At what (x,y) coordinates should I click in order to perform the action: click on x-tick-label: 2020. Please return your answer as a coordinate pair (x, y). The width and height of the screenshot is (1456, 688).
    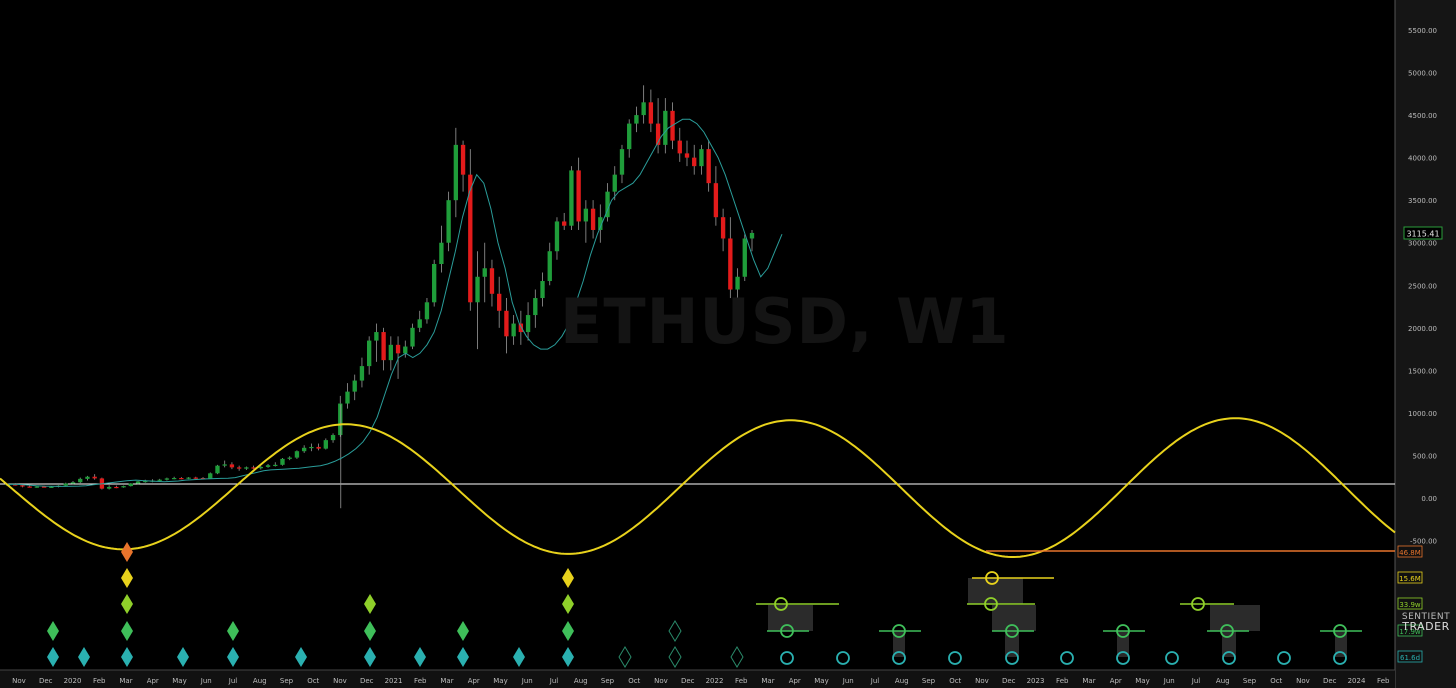
    Looking at the image, I should click on (73, 681).